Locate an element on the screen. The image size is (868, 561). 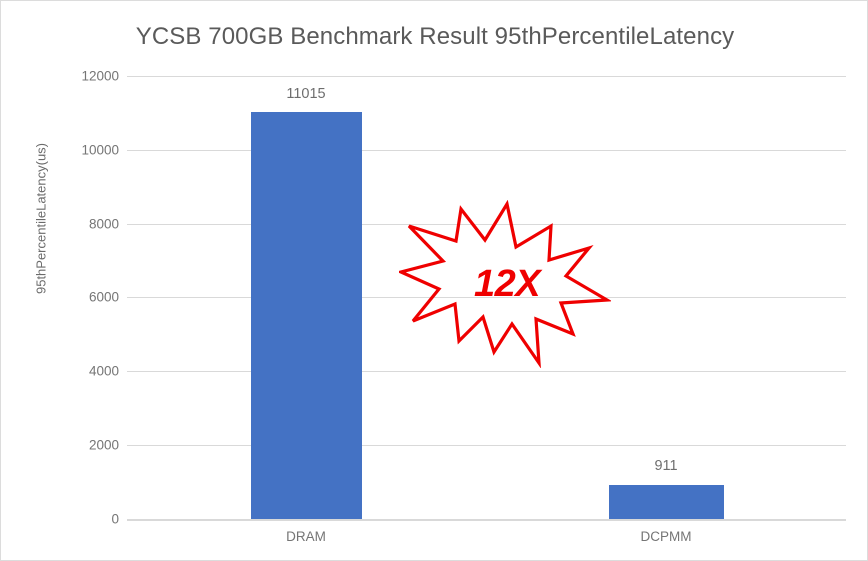
starburst-label: 12X is located at coordinates (507, 283).